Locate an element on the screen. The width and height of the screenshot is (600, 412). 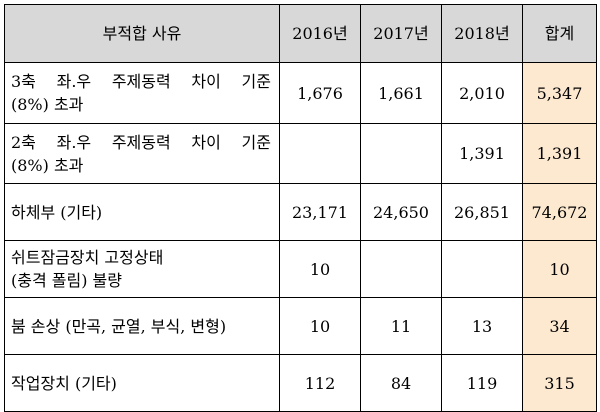
row-label: 2축 좌.우 주제동력 차이 기준 (8%) 초과 is located at coordinates (142, 153).